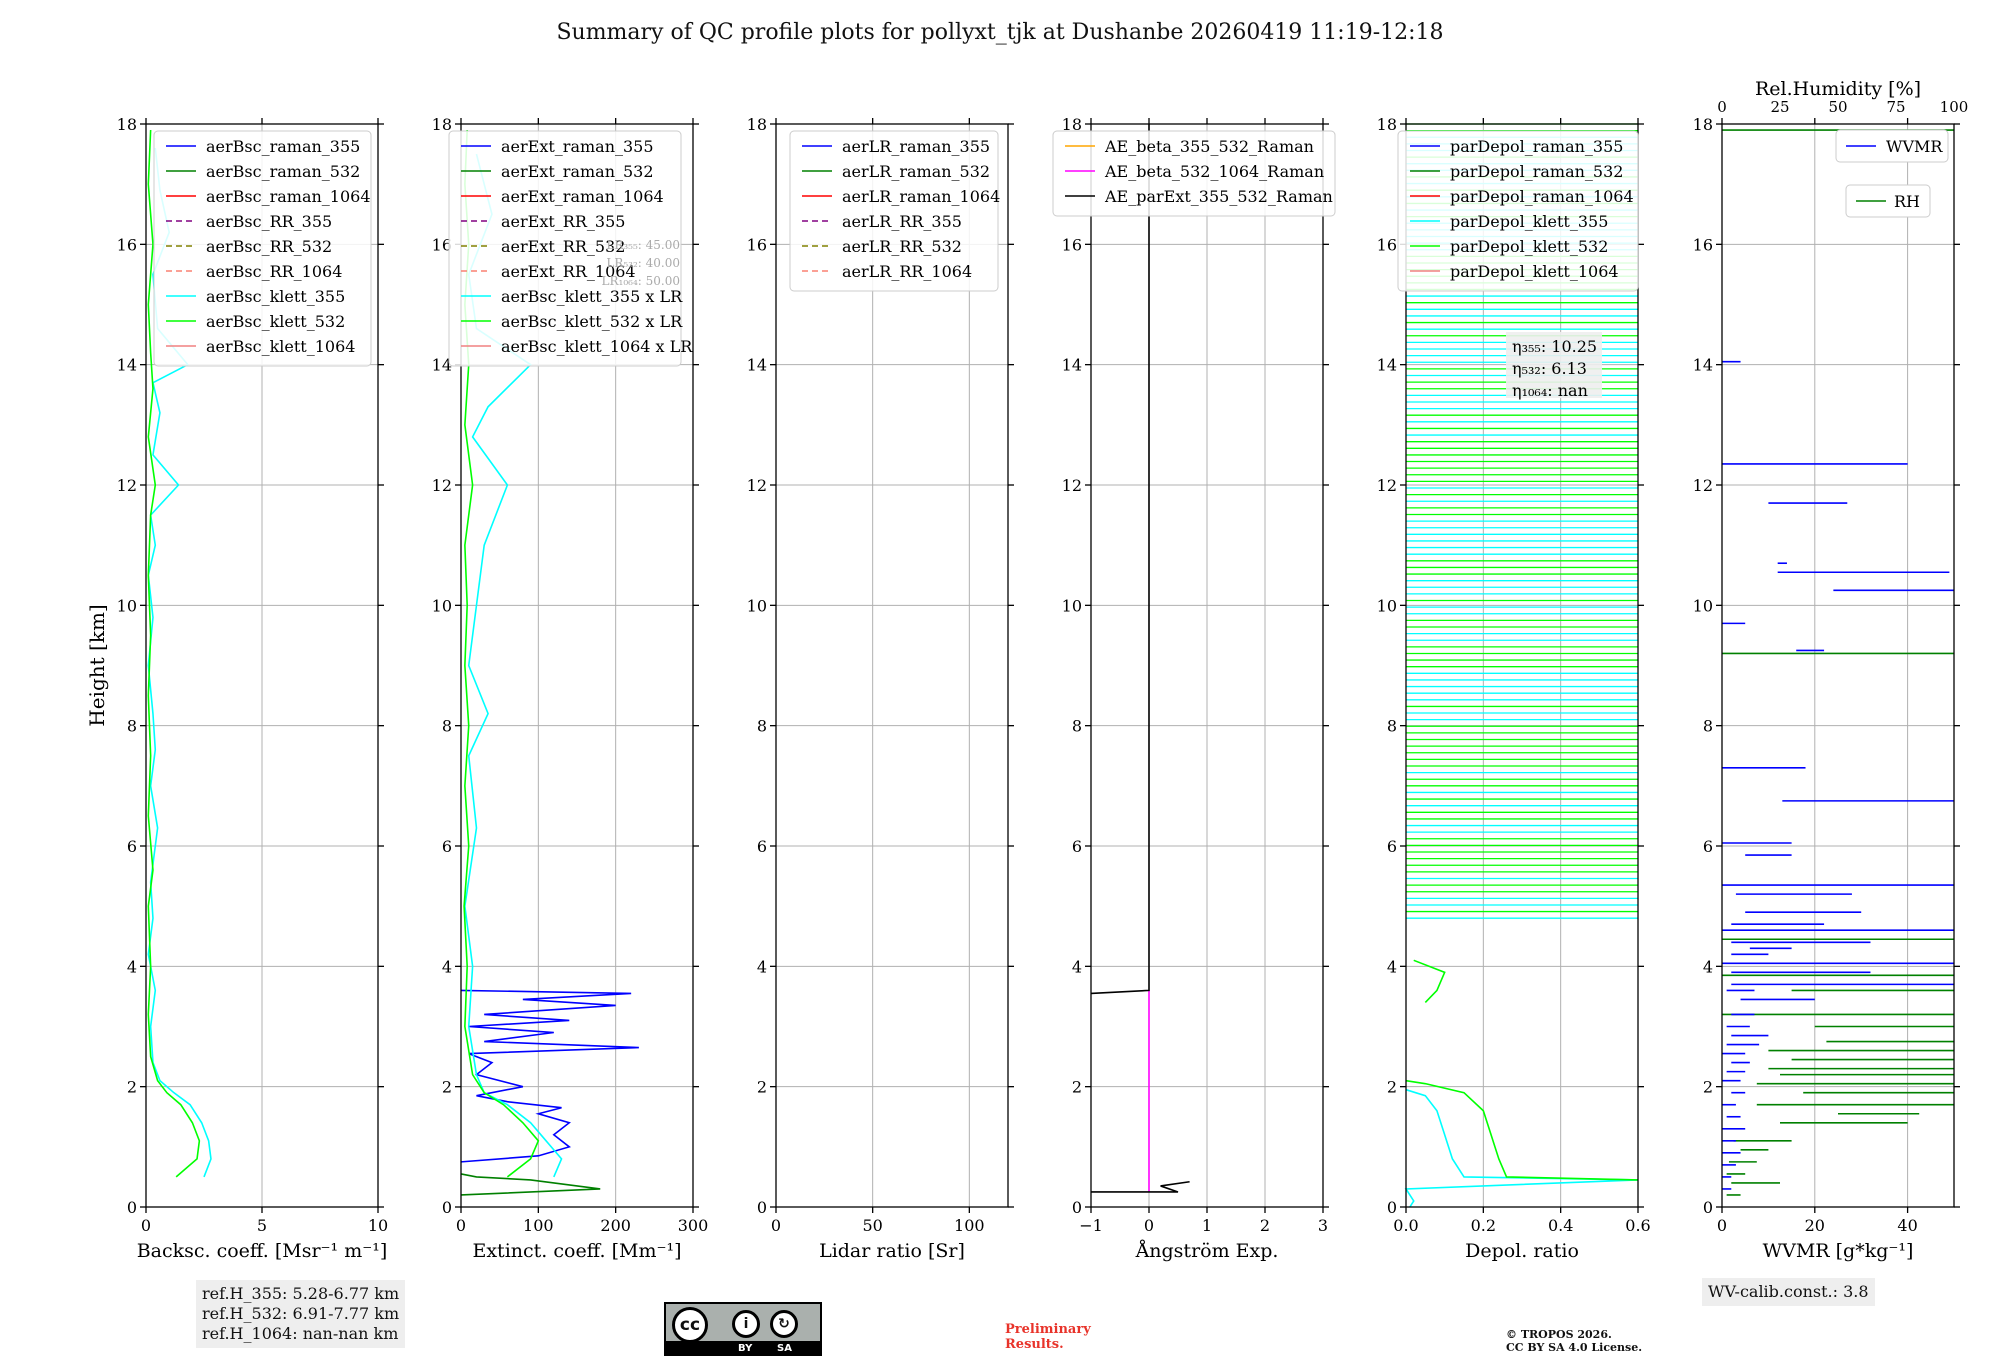  What do you see at coordinates (872, 1225) in the screenshot?
I see `x-tick-label: 50` at bounding box center [872, 1225].